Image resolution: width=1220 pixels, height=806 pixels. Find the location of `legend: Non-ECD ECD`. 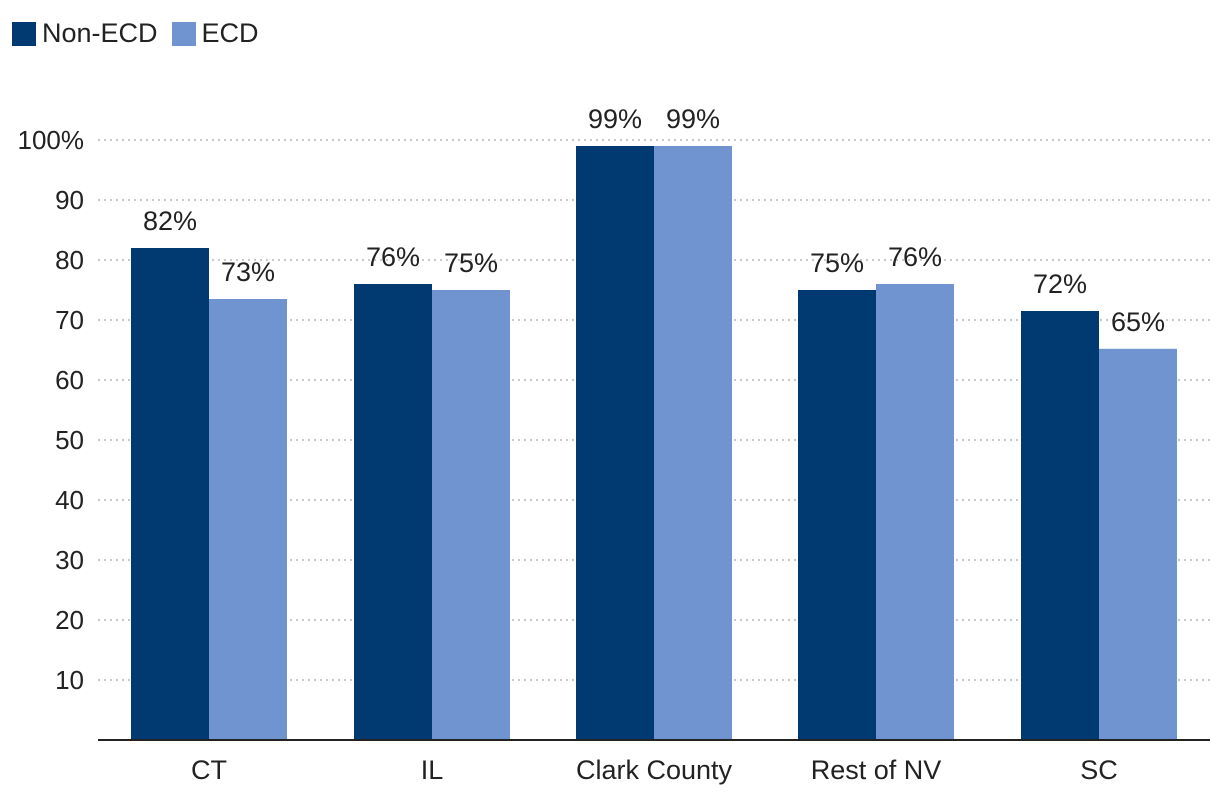

legend: Non-ECD ECD is located at coordinates (142, 33).